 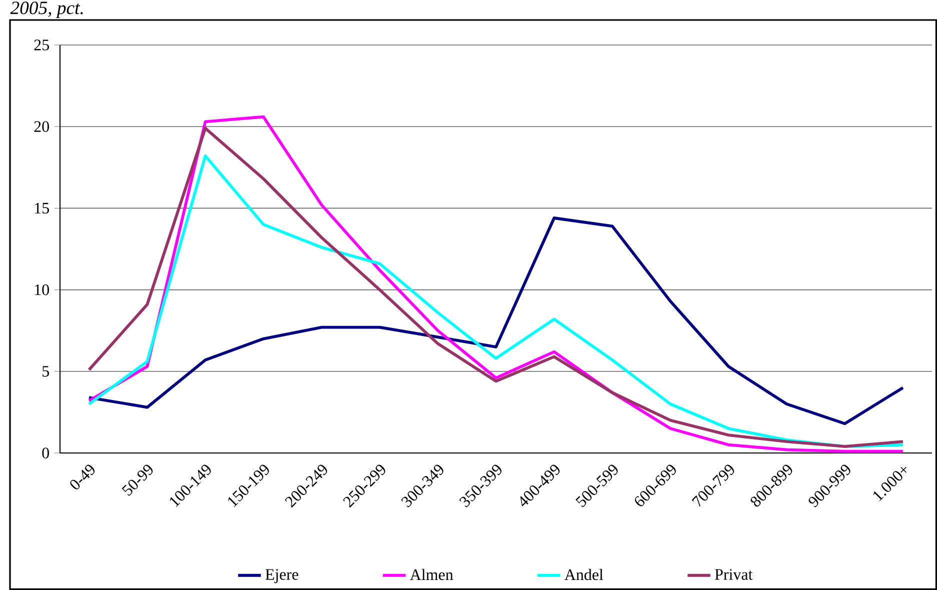 I want to click on legend-label: Andel, so click(x=584, y=574).